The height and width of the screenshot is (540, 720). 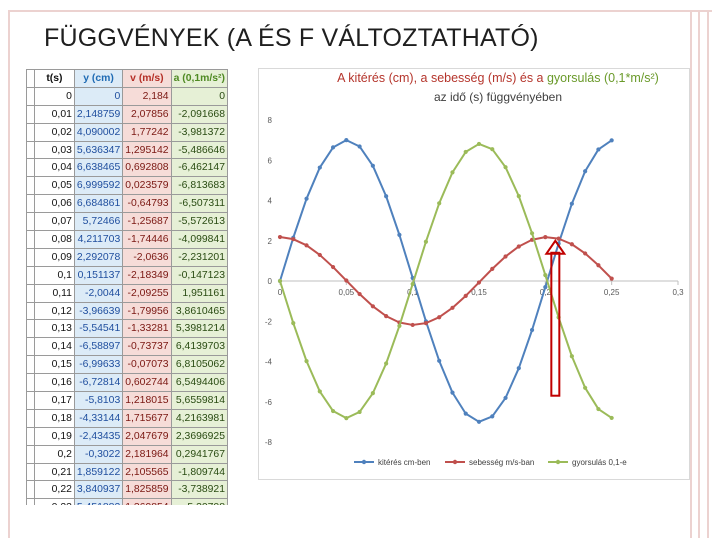 I want to click on table-cell: 0,21, so click(x=54, y=472).